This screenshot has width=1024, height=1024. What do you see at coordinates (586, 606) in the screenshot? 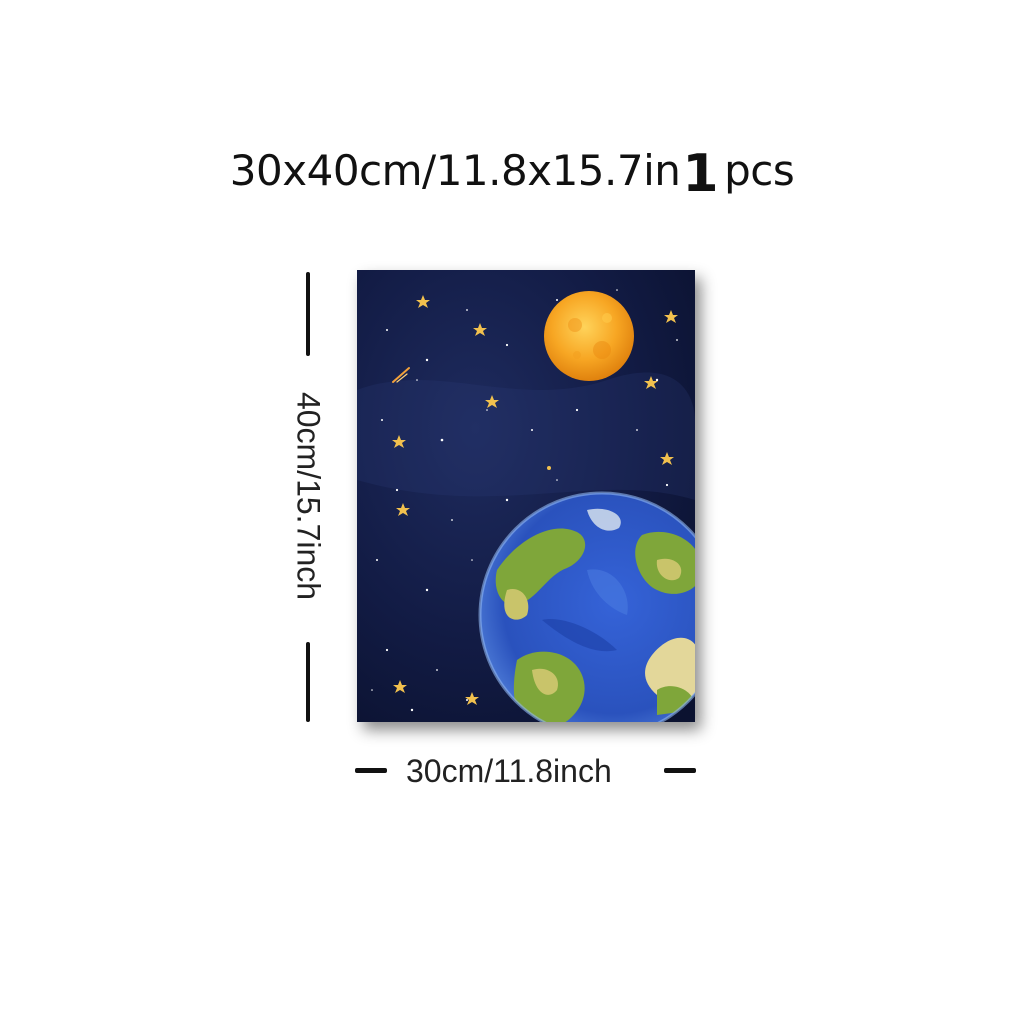
I see `earth` at bounding box center [586, 606].